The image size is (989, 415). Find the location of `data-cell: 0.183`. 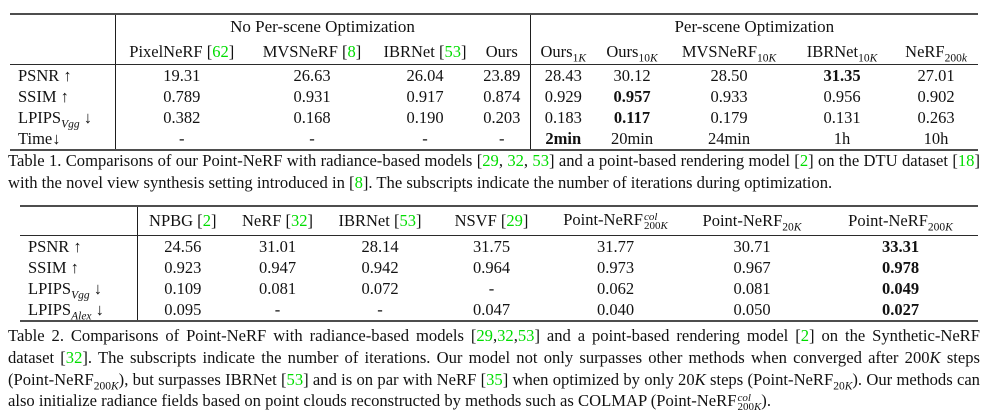

data-cell: 0.183 is located at coordinates (563, 117).